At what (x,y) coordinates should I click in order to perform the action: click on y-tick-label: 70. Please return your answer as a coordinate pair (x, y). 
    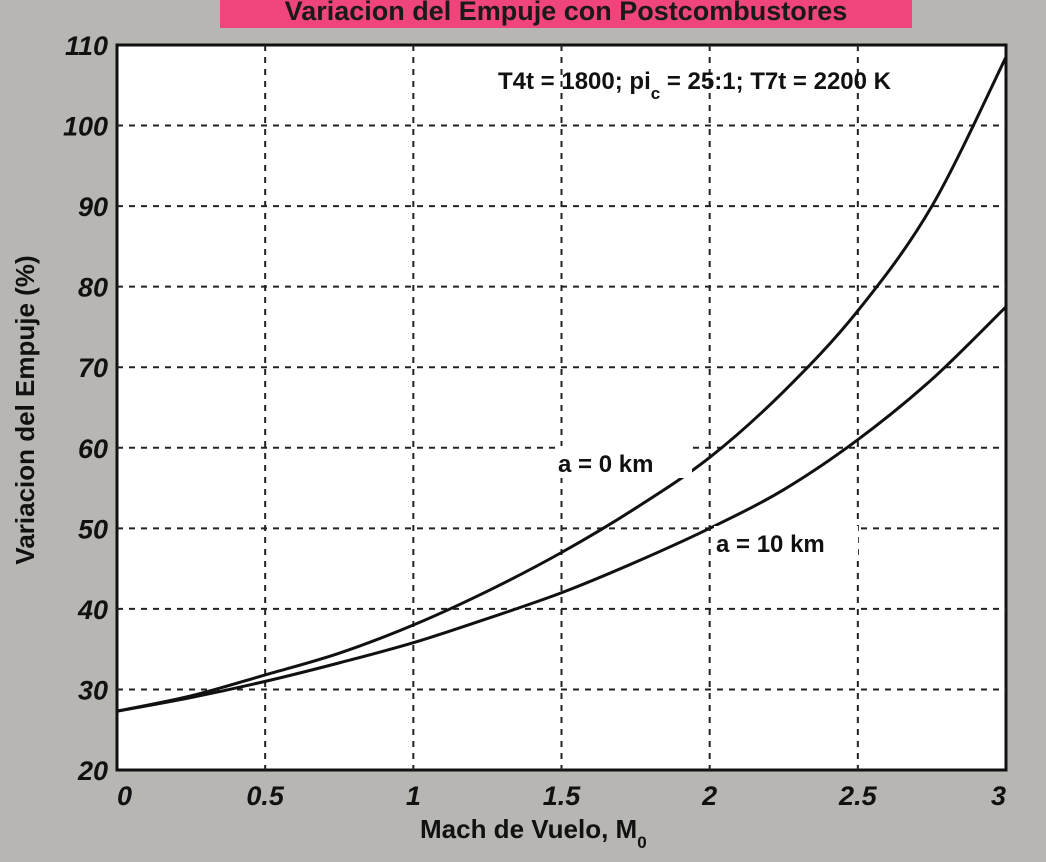
    Looking at the image, I should click on (93, 368).